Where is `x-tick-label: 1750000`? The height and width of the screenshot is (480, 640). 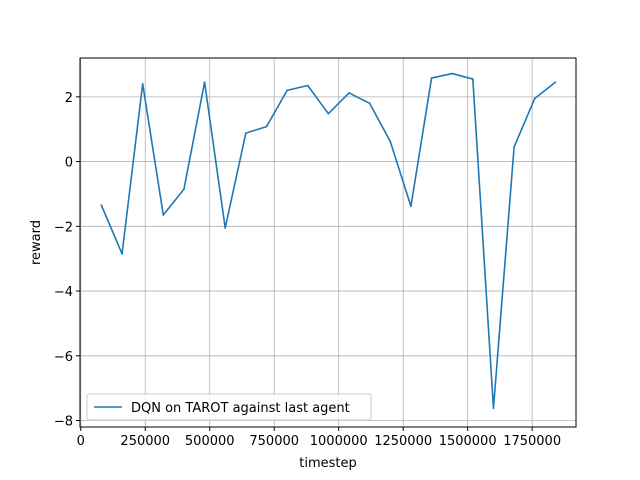 x-tick-label: 1750000 is located at coordinates (532, 441).